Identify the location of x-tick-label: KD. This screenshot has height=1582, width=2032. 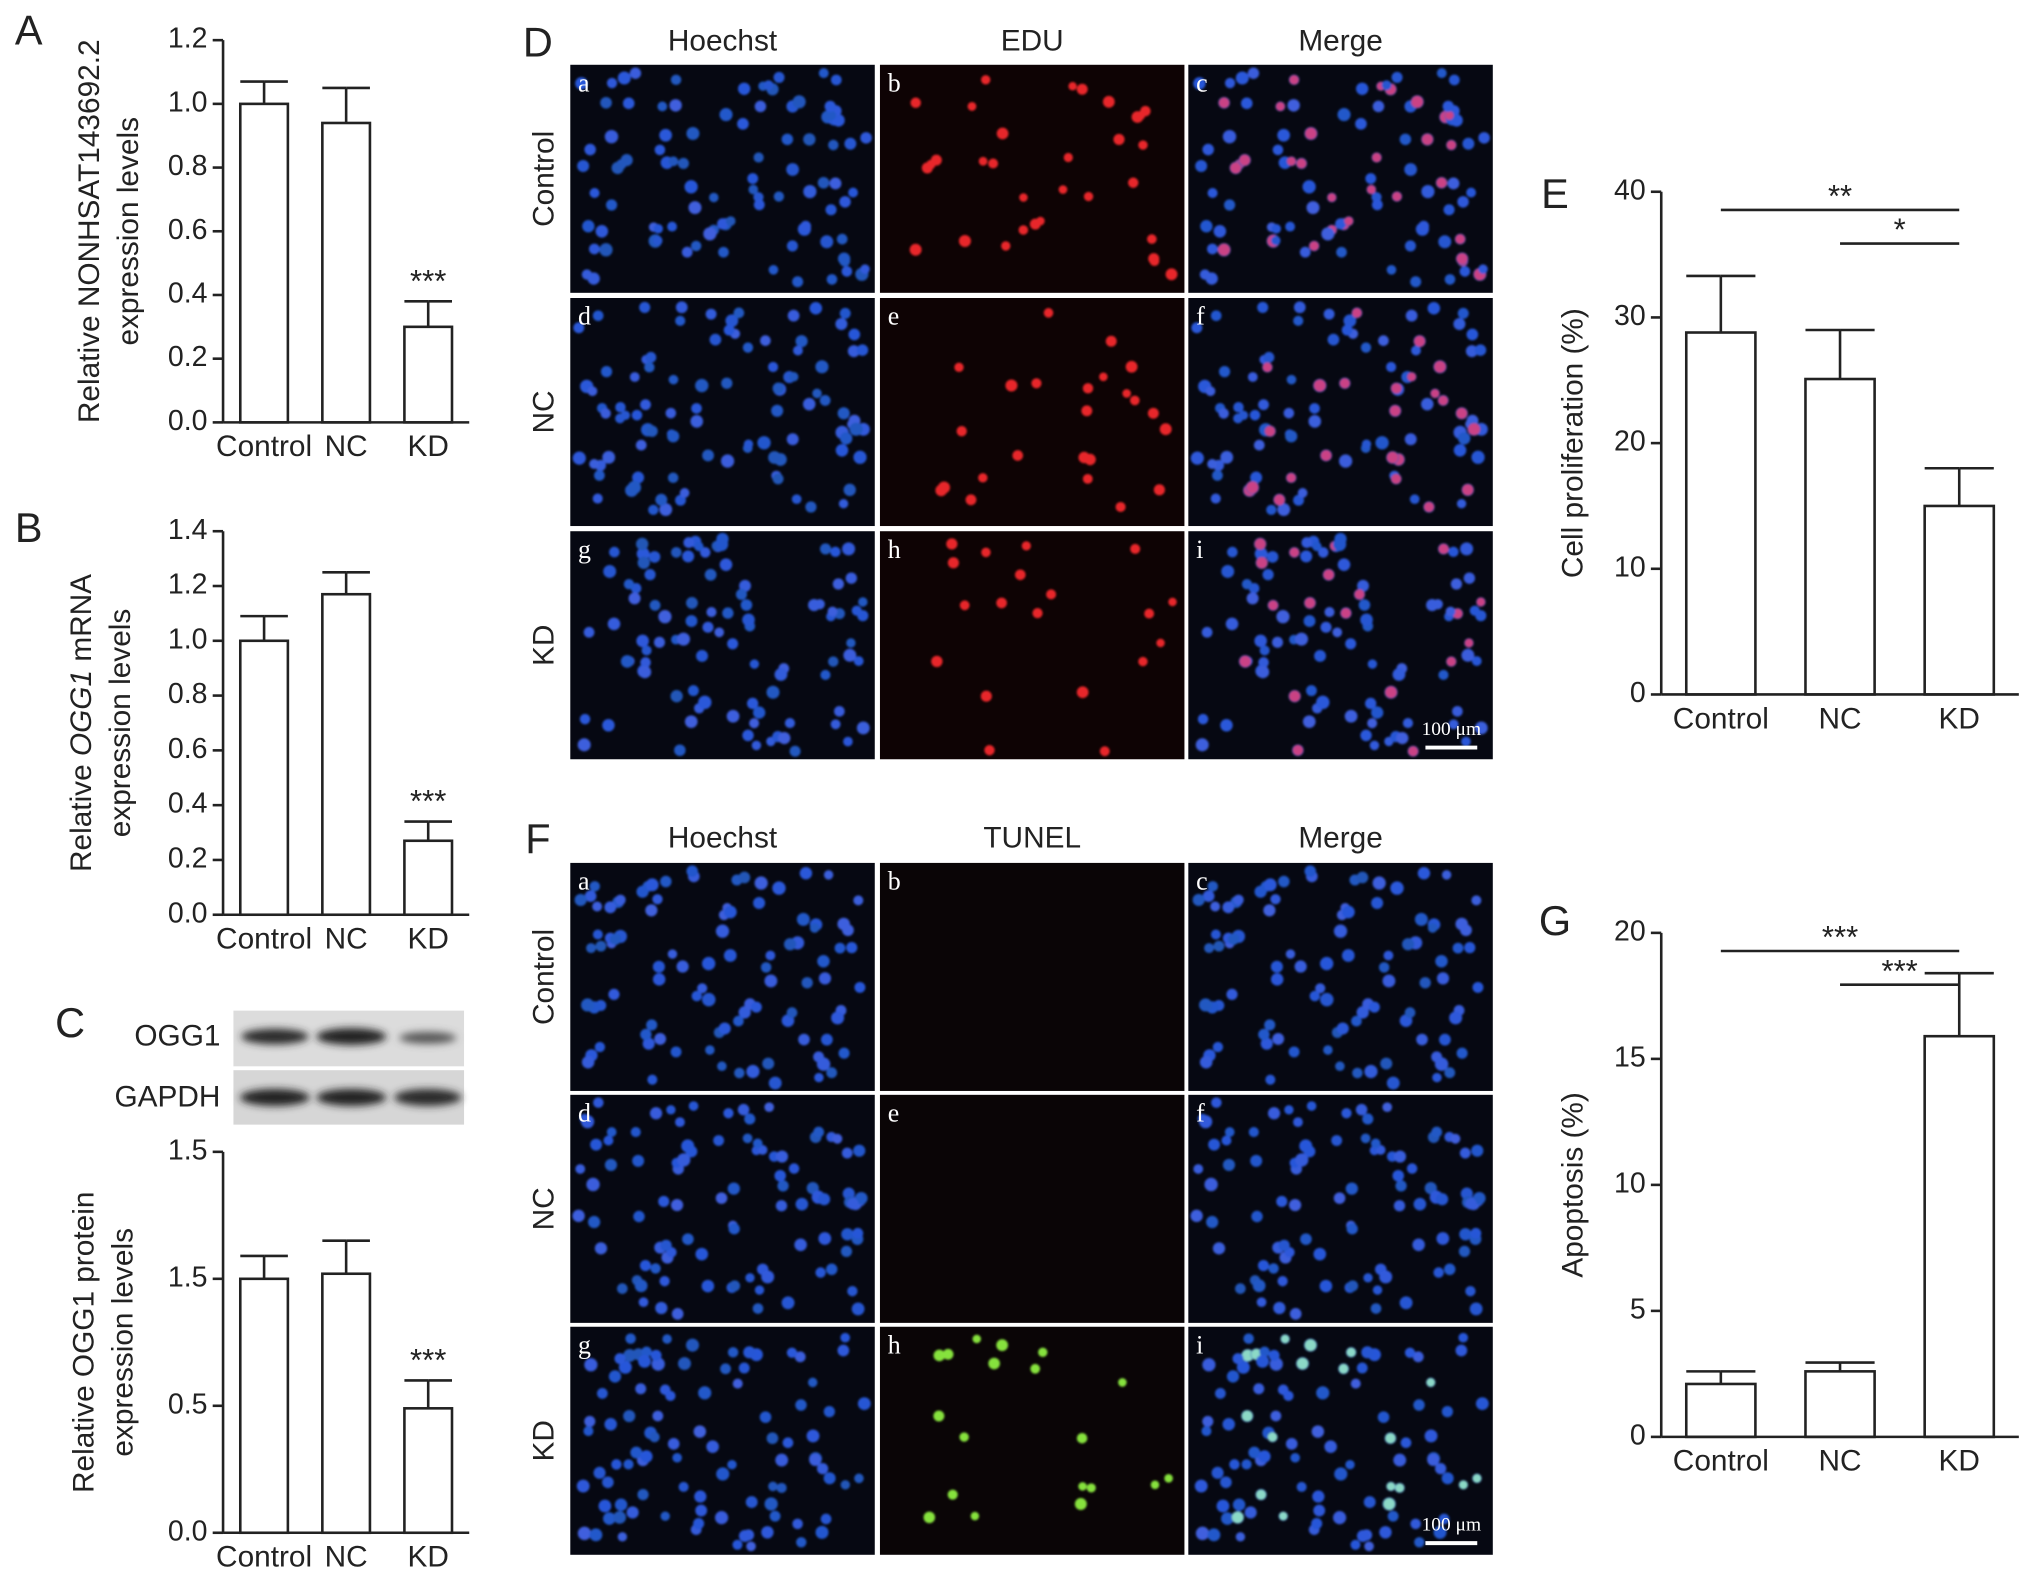
(1959, 718).